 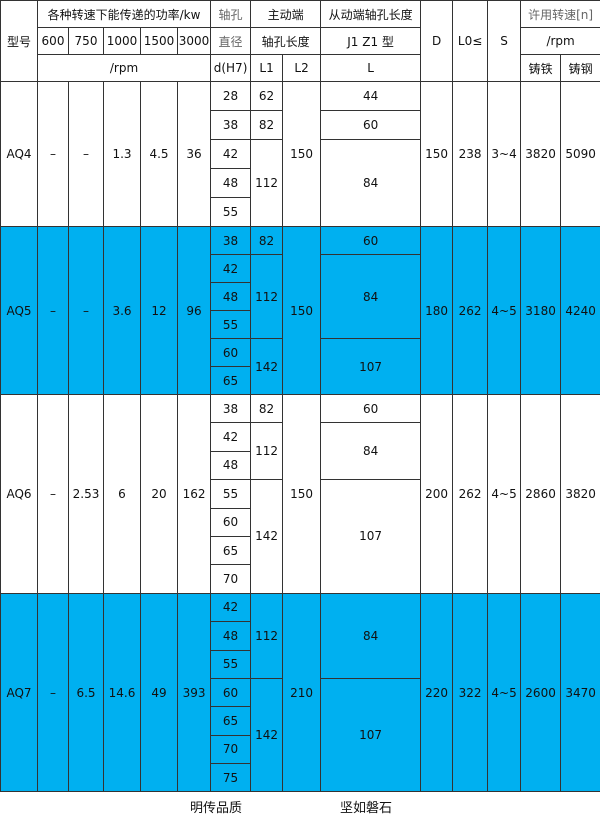 I want to click on header-drive: 主动端, so click(x=286, y=14).